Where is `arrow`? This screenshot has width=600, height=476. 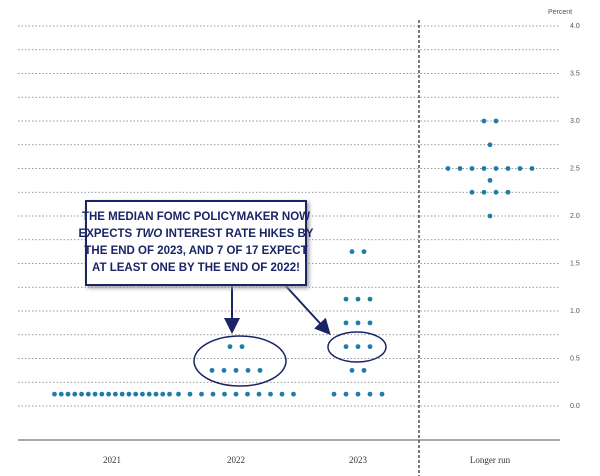 arrow is located at coordinates (307, 309).